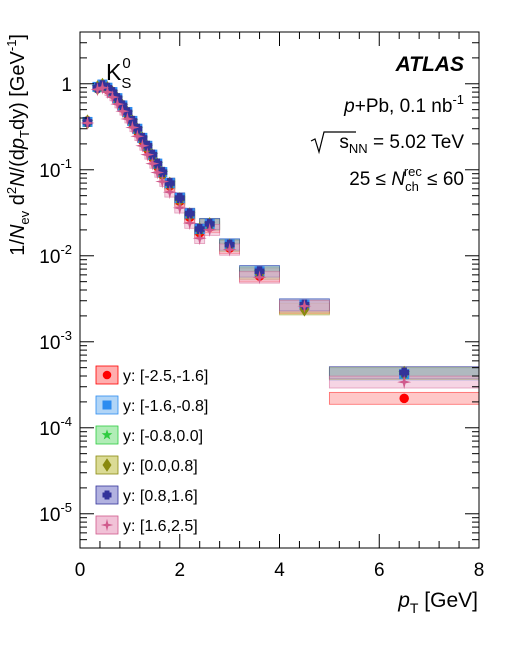 This screenshot has height=654, width=505. Describe the element at coordinates (55, 341) in the screenshot. I see `y-tick-label: 10⁻³` at that location.